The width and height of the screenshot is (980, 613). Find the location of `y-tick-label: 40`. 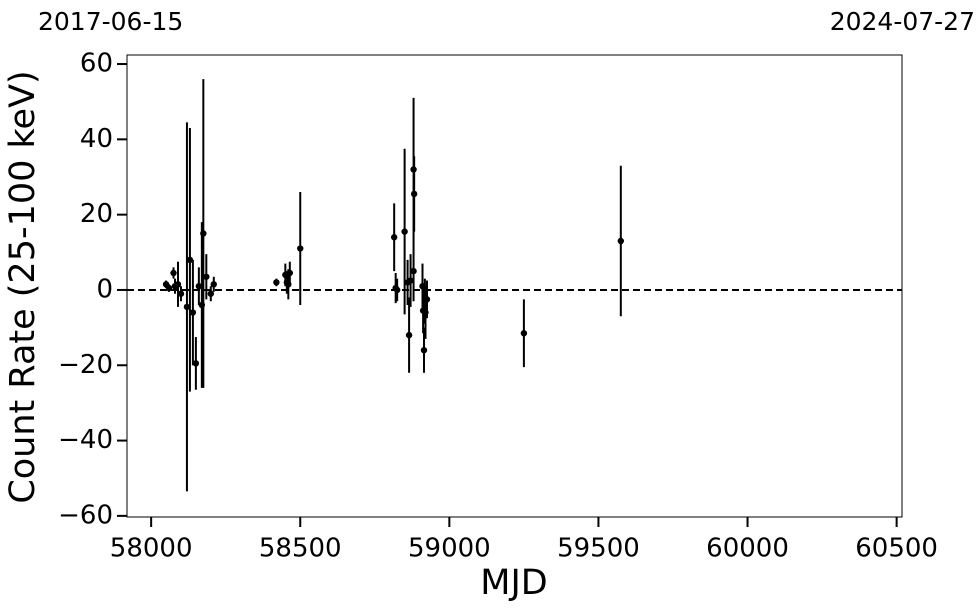

y-tick-label: 40 is located at coordinates (96, 139).